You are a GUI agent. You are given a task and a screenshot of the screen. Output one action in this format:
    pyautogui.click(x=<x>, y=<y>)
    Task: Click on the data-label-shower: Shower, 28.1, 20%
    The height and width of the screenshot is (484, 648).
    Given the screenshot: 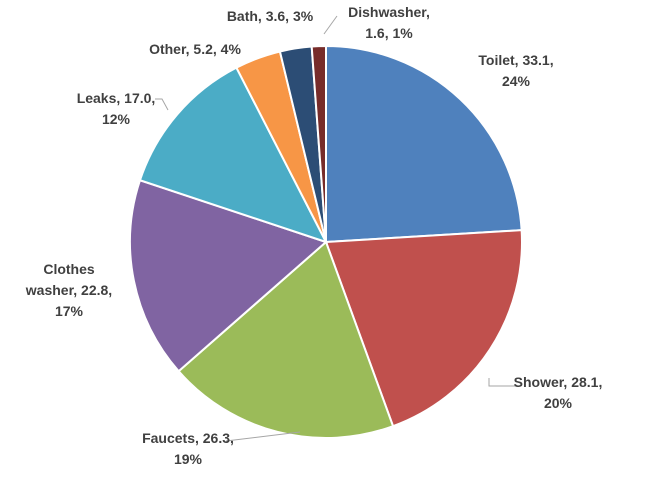 What is the action you would take?
    pyautogui.click(x=558, y=392)
    